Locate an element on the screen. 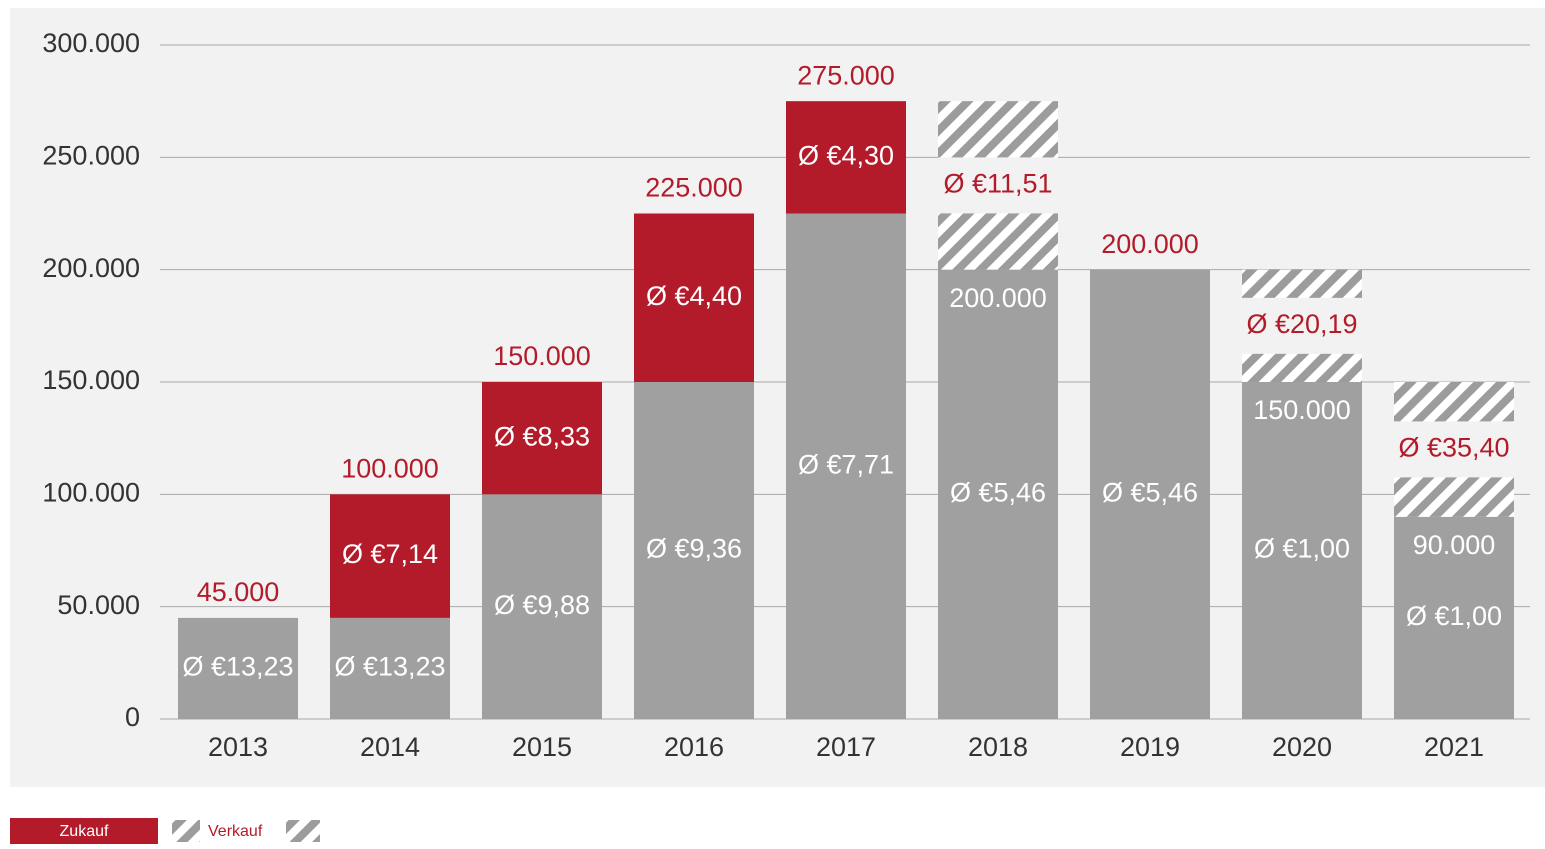 This screenshot has width=1545, height=849. price-label: Ø €4,40 is located at coordinates (694, 296).